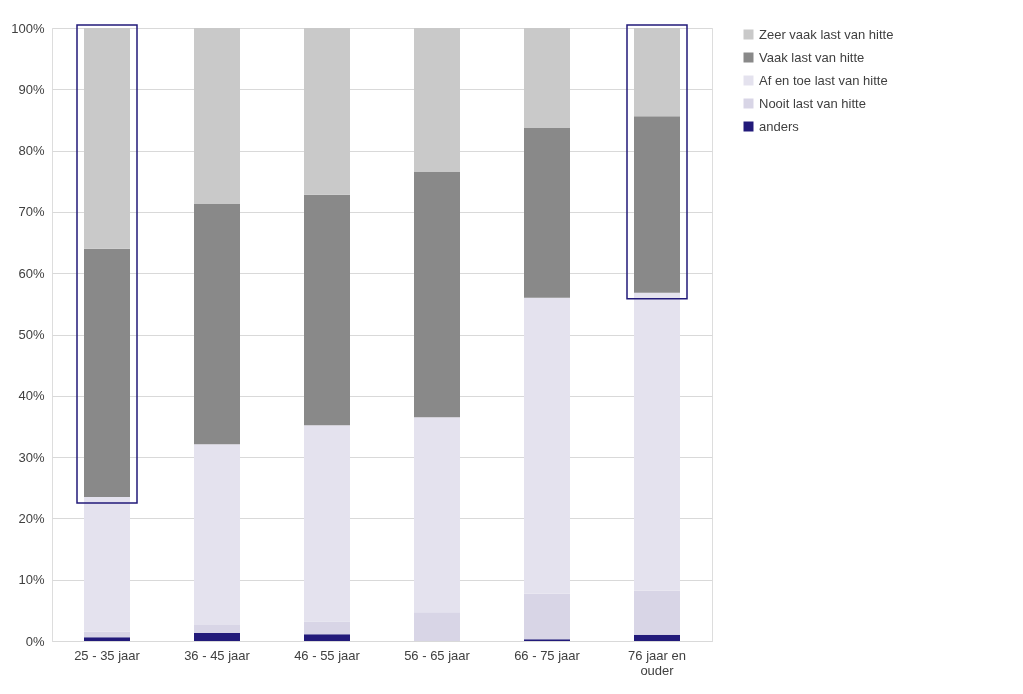 The height and width of the screenshot is (694, 1023). Describe the element at coordinates (812, 57) in the screenshot. I see `legend-label: Vaak last van hitte` at that location.